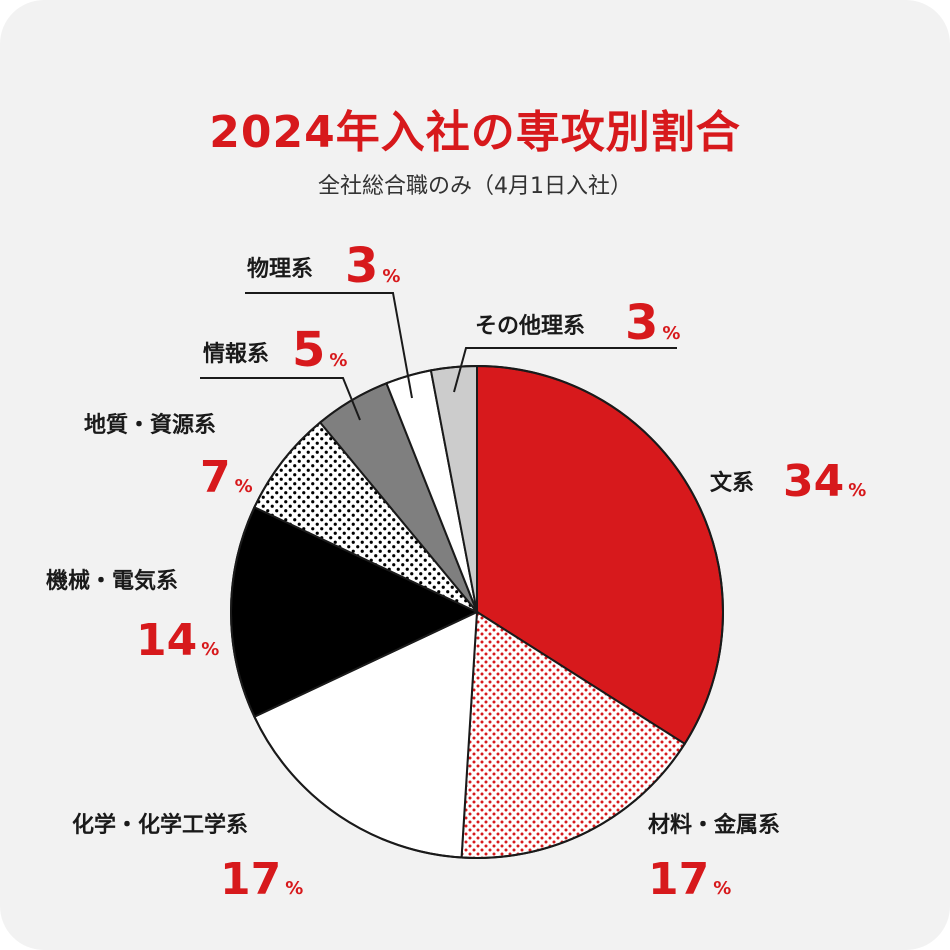  I want to click on slice-label-chishitsu: 地質・資源系, so click(150, 425).